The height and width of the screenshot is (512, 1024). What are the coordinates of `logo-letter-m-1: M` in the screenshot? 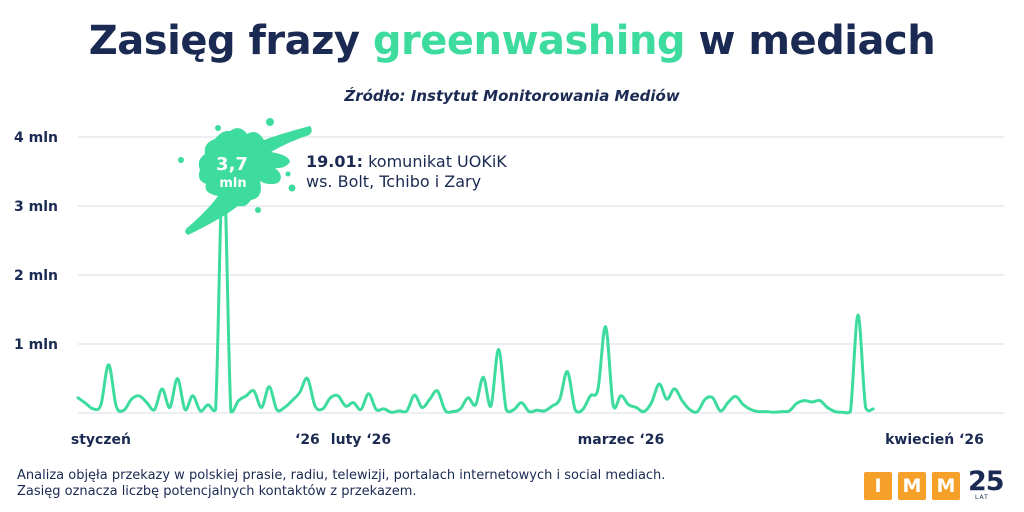 It's located at (912, 486).